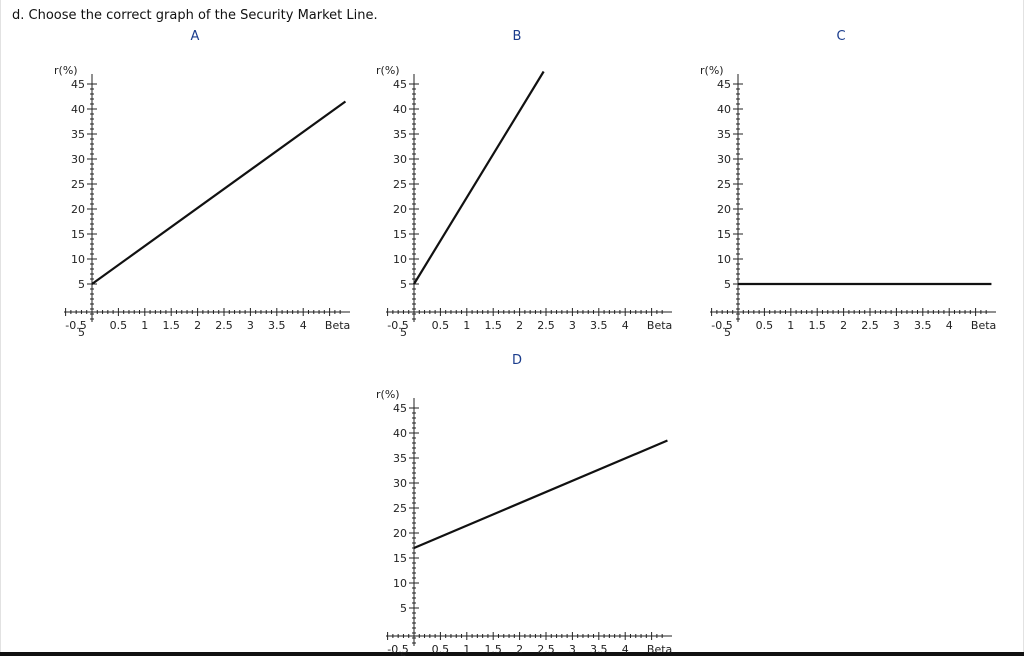 The width and height of the screenshot is (1024, 656). I want to click on chart-letter: D, so click(517, 360).